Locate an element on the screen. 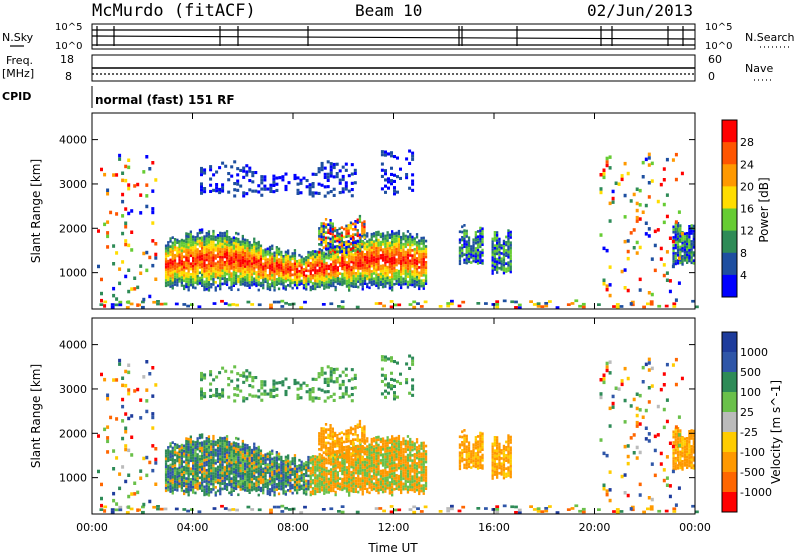 The image size is (800, 558). power-colorbar-tick: 16 is located at coordinates (747, 209).